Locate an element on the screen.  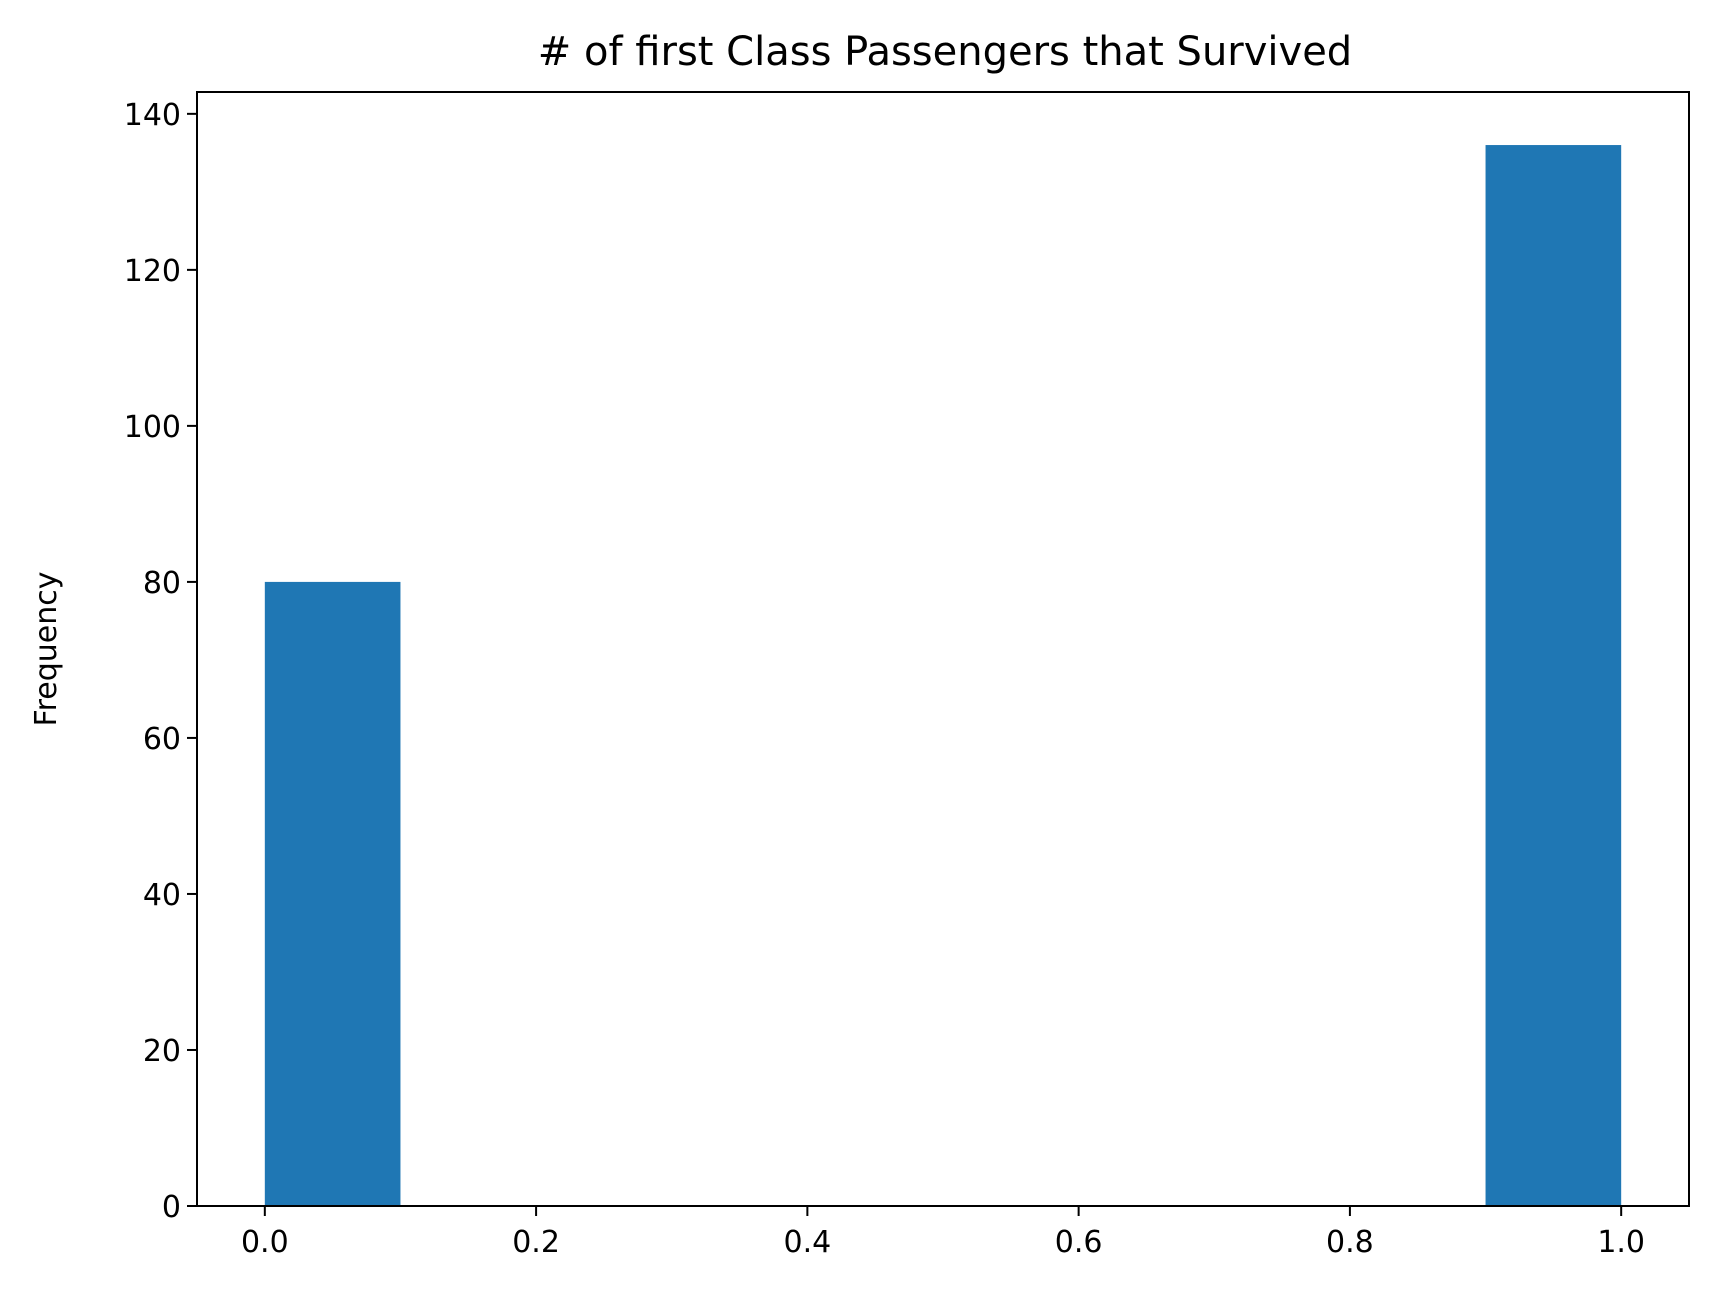
x-tick-label: 0.6 is located at coordinates (1079, 1242).